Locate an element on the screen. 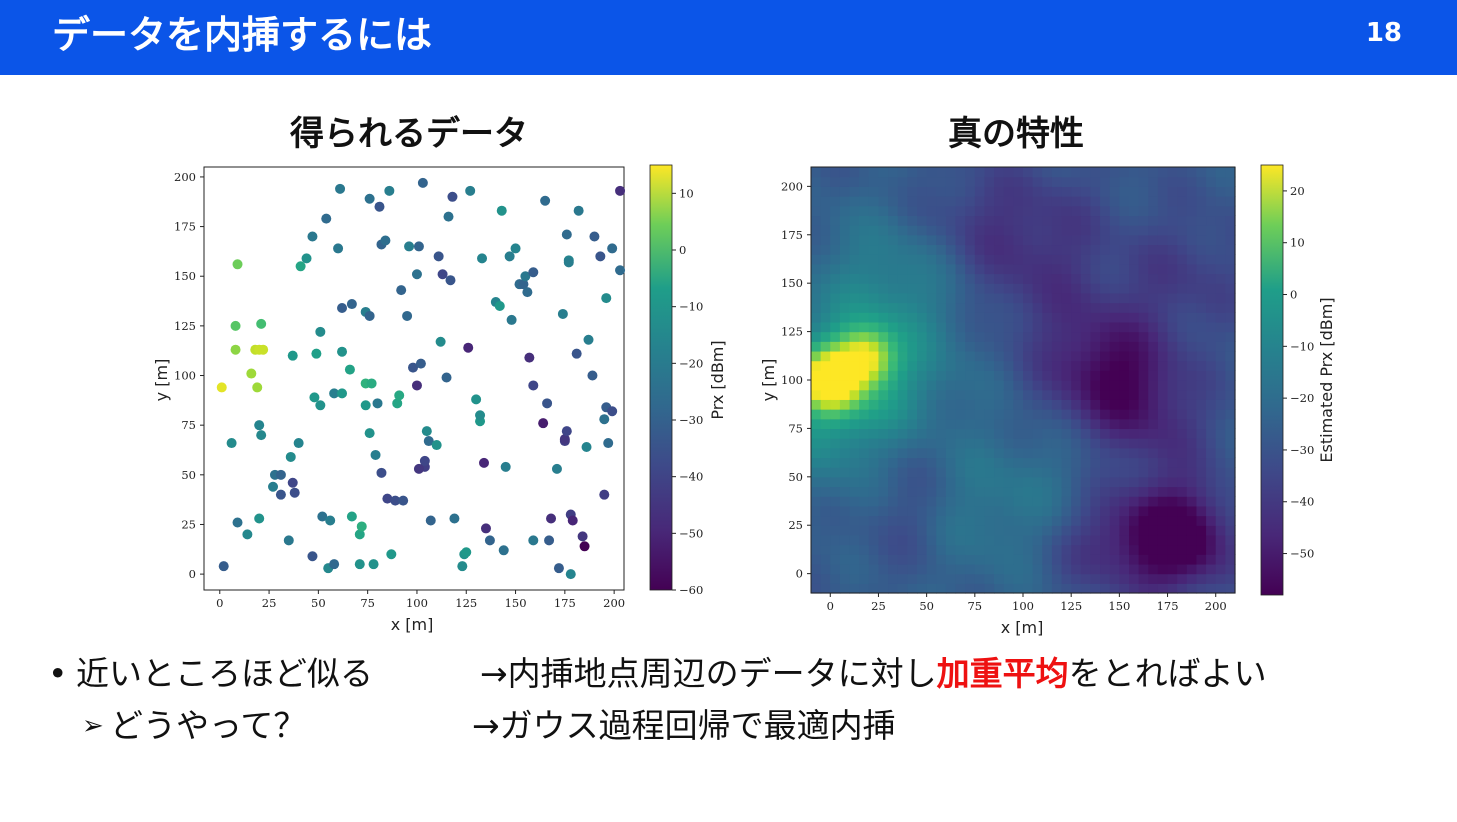 The image size is (1457, 822). colorbar-tick-label: −60 is located at coordinates (691, 590).